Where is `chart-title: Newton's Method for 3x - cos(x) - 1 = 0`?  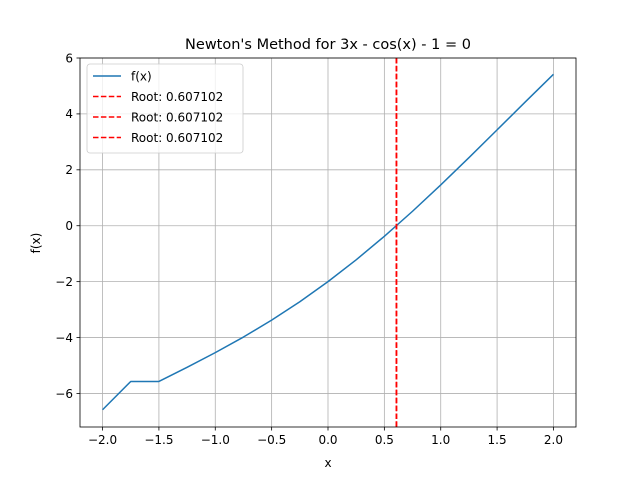
chart-title: Newton's Method for 3x - cos(x) - 1 = 0 is located at coordinates (328, 45).